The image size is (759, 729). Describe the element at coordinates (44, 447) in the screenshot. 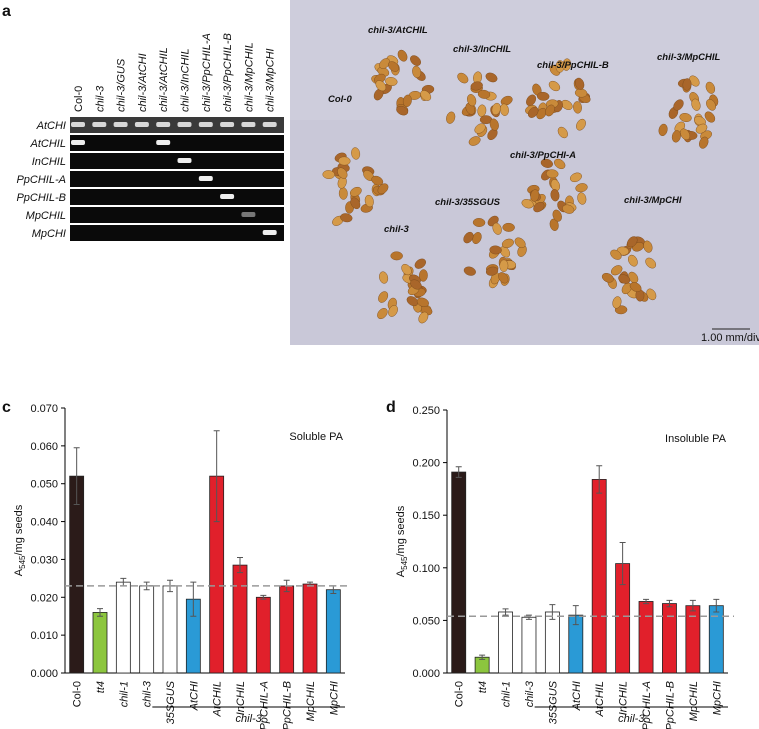

I see `y-tick-label: 0.060` at that location.